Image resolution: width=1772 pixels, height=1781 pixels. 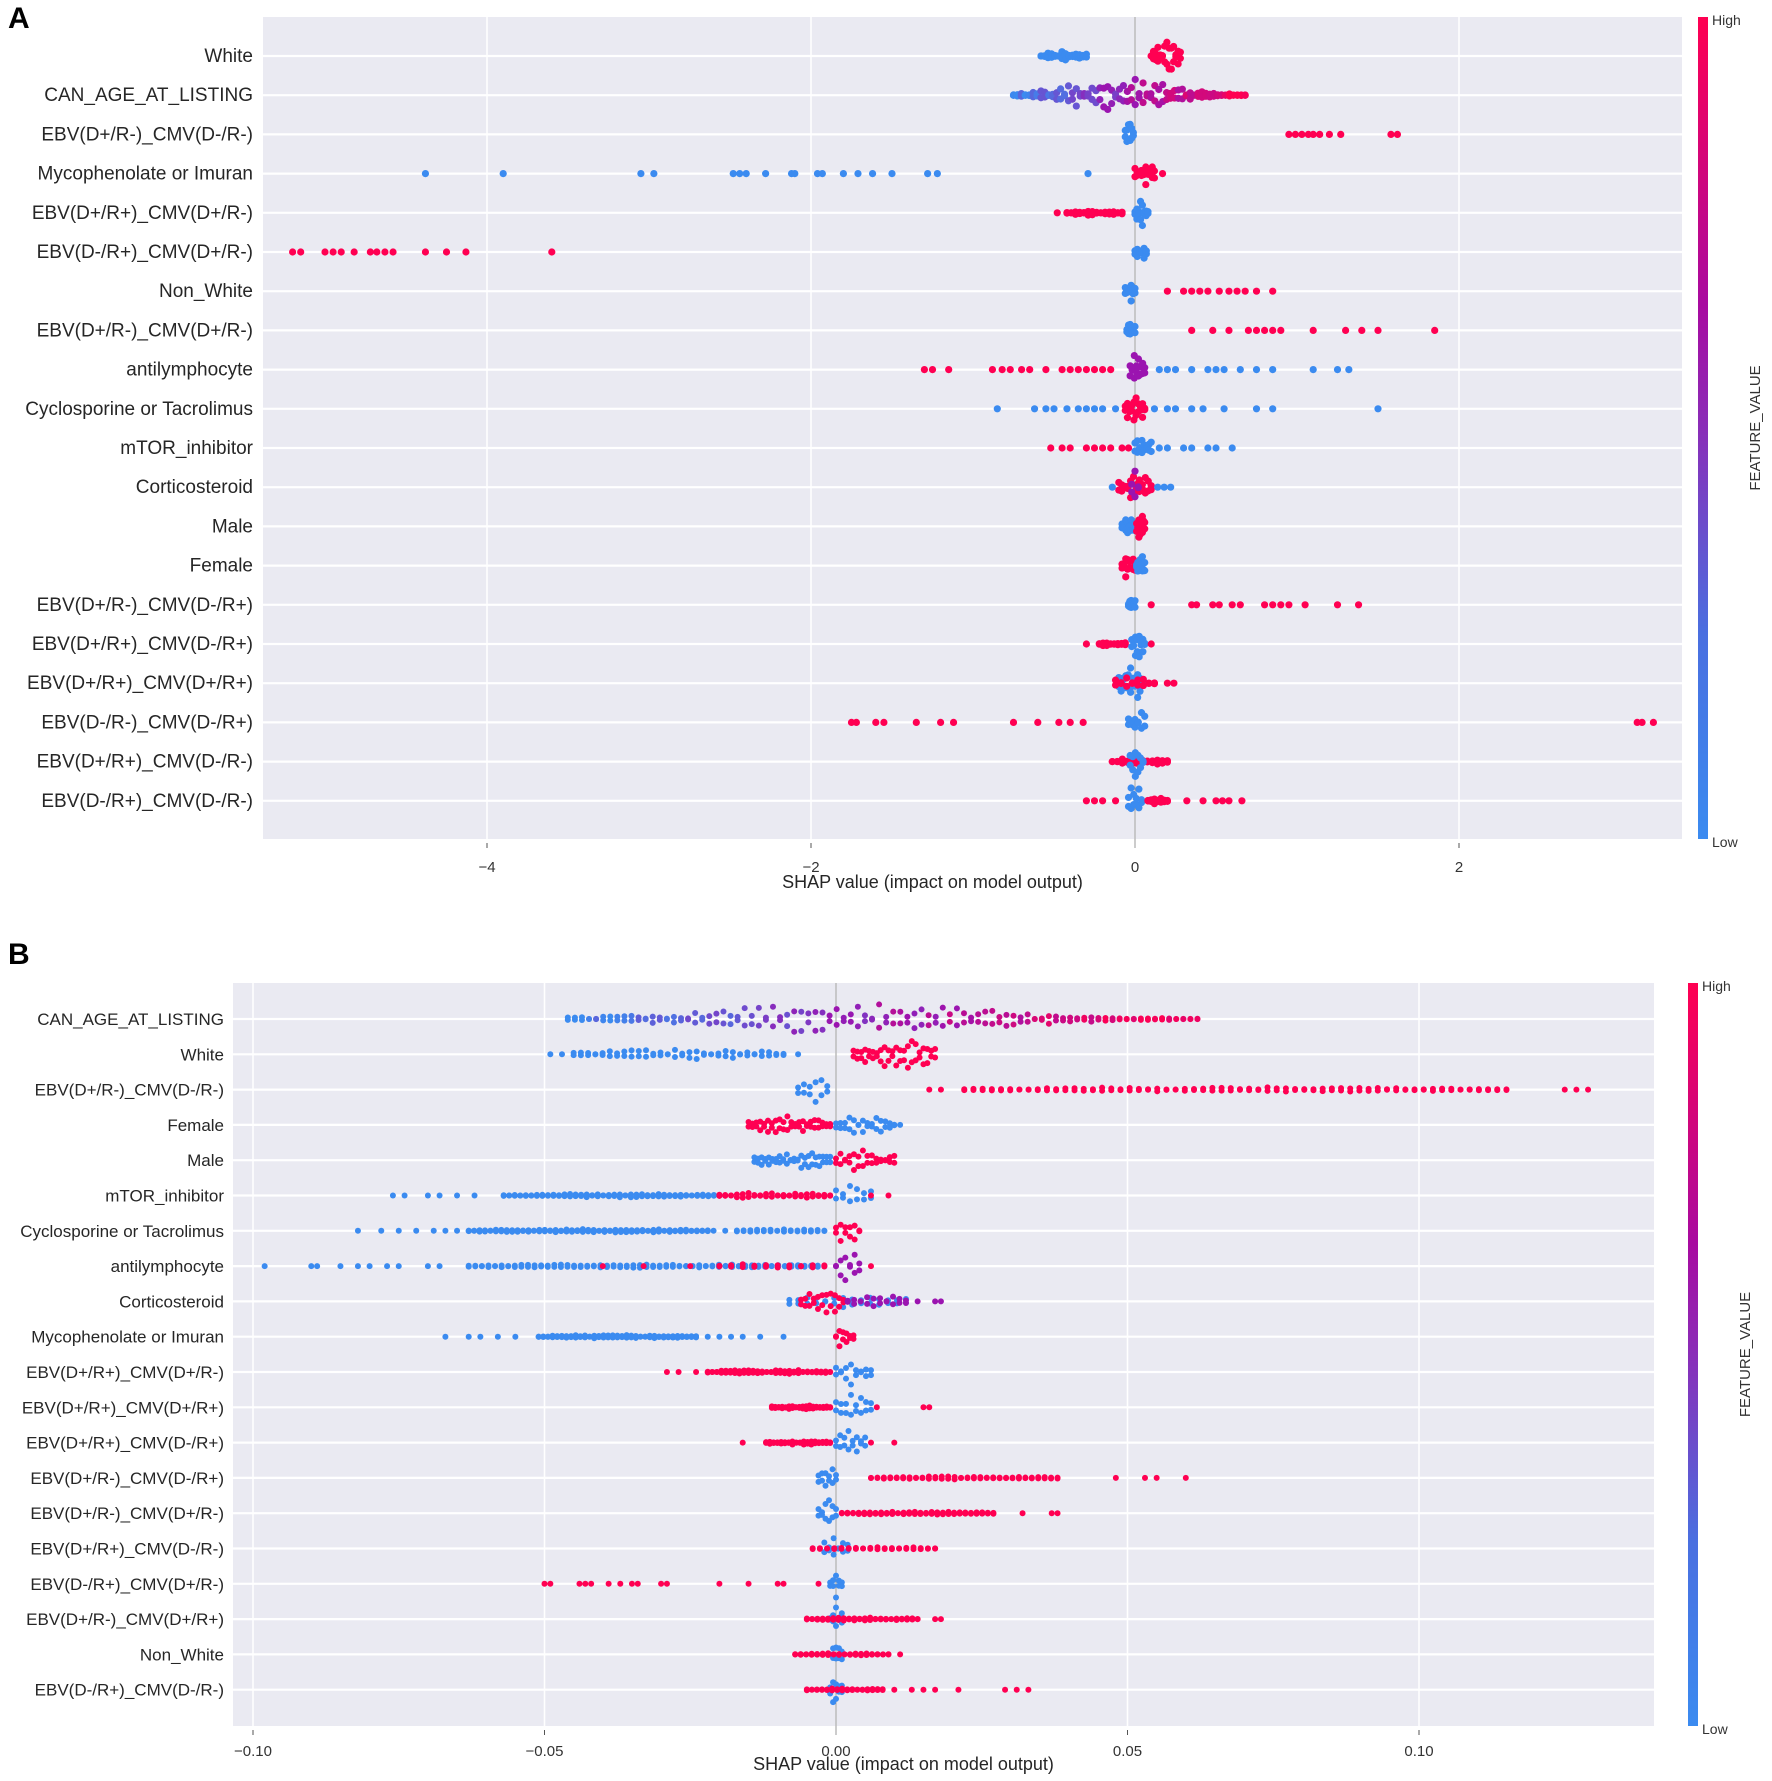 What do you see at coordinates (145, 252) in the screenshot?
I see `feature-label: EBV(D-/R+)_CMV(D+/R-)` at bounding box center [145, 252].